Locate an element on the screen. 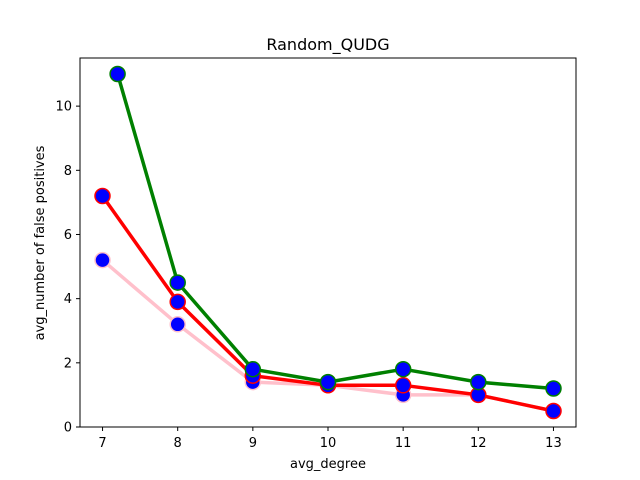  x-tick-label-2: 9 is located at coordinates (253, 443).